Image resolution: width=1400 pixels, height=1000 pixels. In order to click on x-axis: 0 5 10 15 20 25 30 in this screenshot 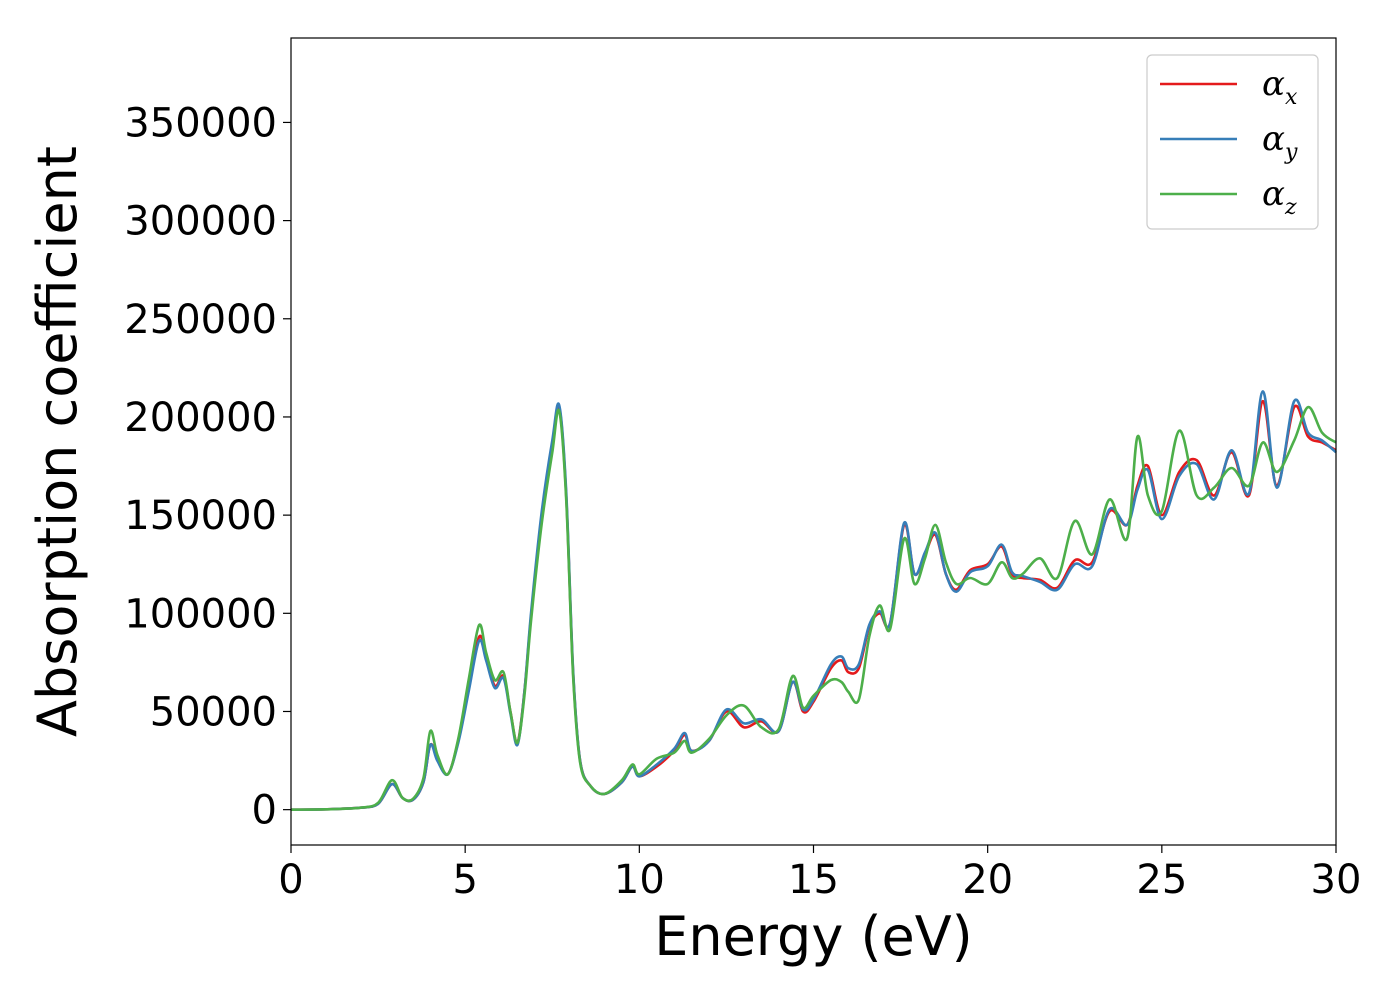, I will do `click(819, 874)`.